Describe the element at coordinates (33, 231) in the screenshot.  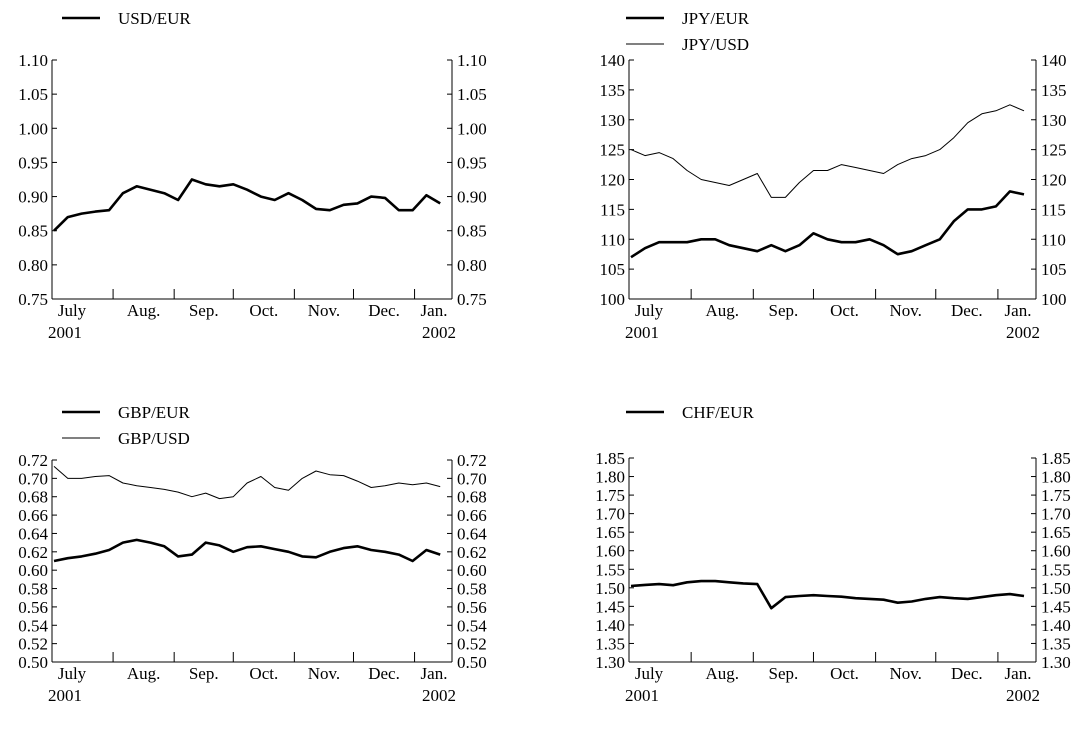
I see `y-tick-label-left: 0.85` at that location.